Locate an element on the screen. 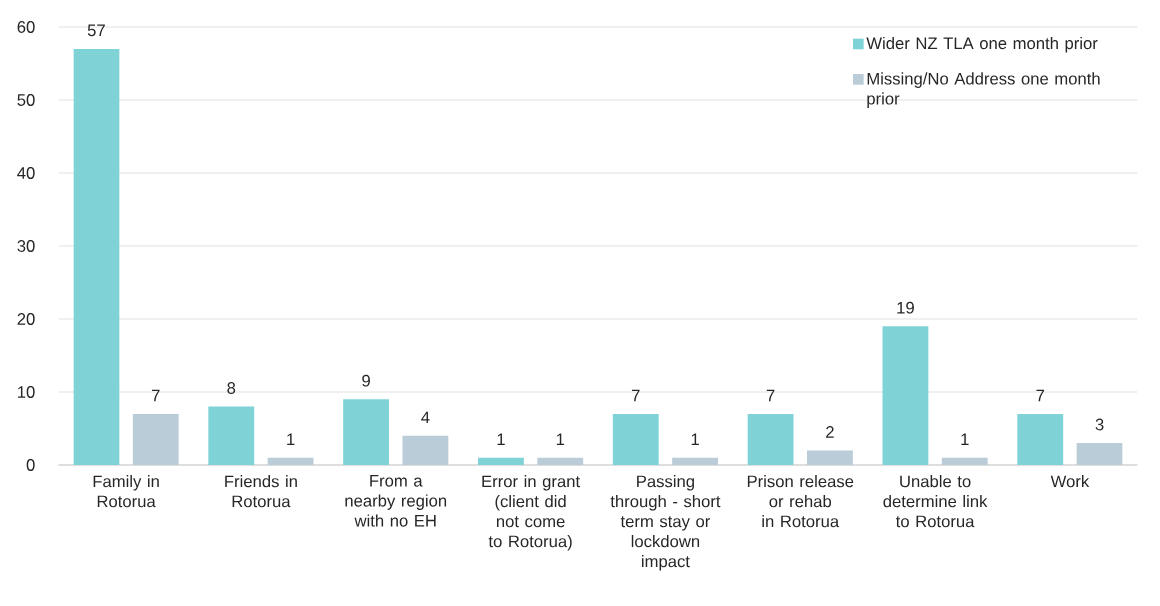 The image size is (1160, 606). x-tick-label: Family in Rotorua is located at coordinates (126, 491).